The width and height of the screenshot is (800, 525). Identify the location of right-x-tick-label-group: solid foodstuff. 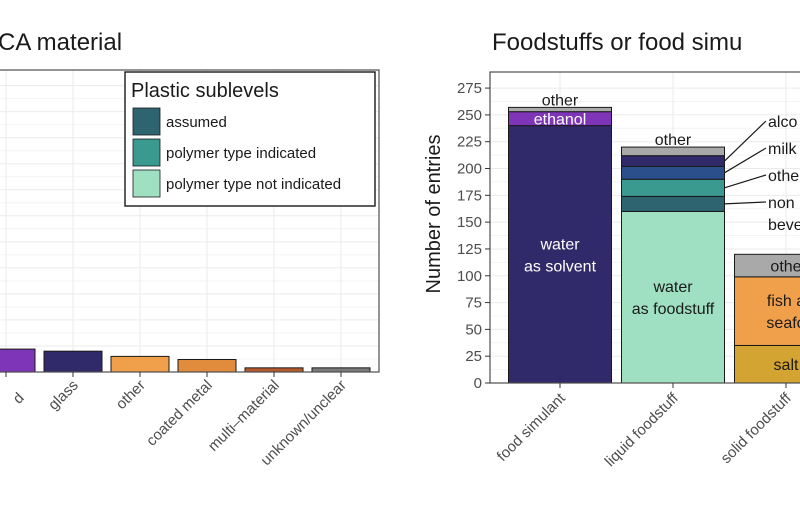
(757, 428).